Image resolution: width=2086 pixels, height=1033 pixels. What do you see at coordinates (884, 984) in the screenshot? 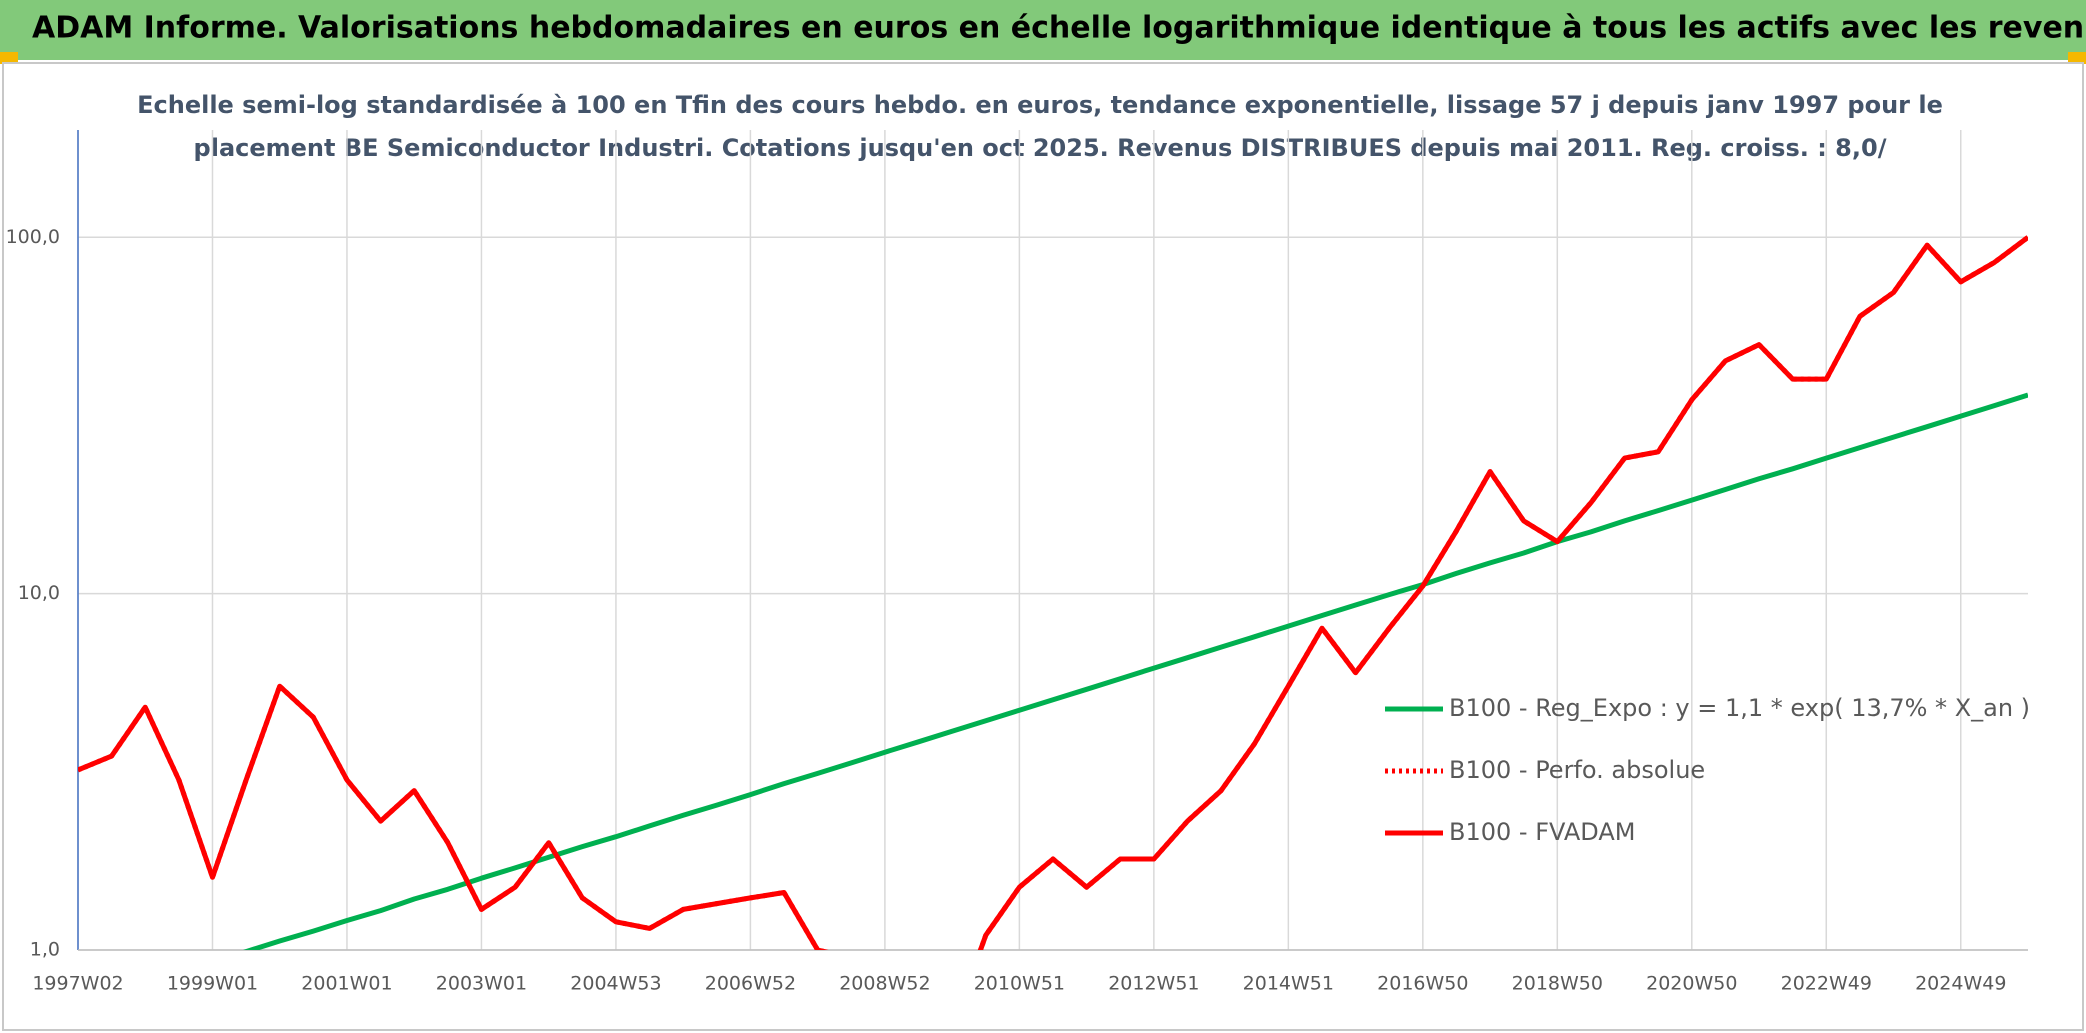
I see `x-tick-label: 2008W52` at bounding box center [884, 984].